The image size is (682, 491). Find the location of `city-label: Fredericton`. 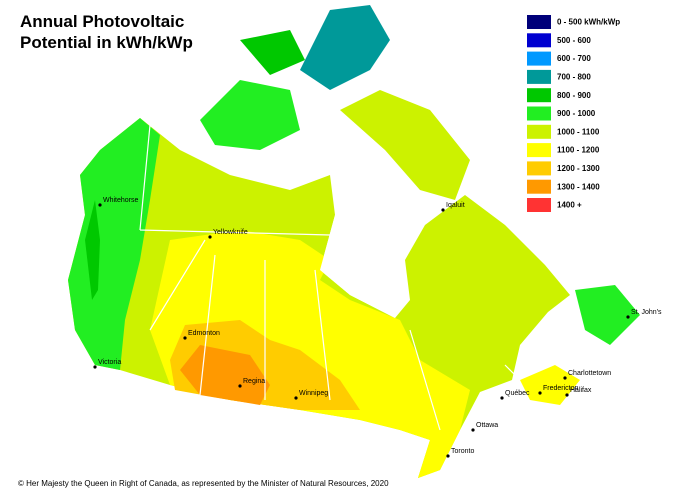

city-label: Fredericton is located at coordinates (561, 388).